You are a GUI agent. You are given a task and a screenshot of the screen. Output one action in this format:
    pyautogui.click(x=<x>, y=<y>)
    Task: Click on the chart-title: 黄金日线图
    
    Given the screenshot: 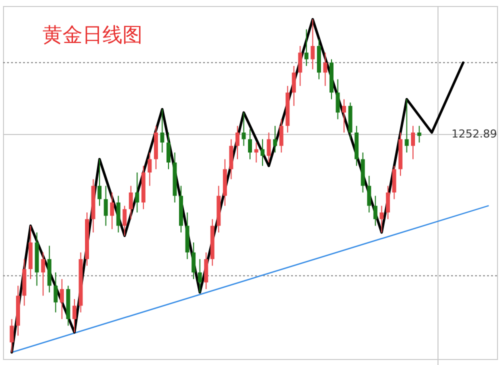 What is the action you would take?
    pyautogui.click(x=92, y=34)
    